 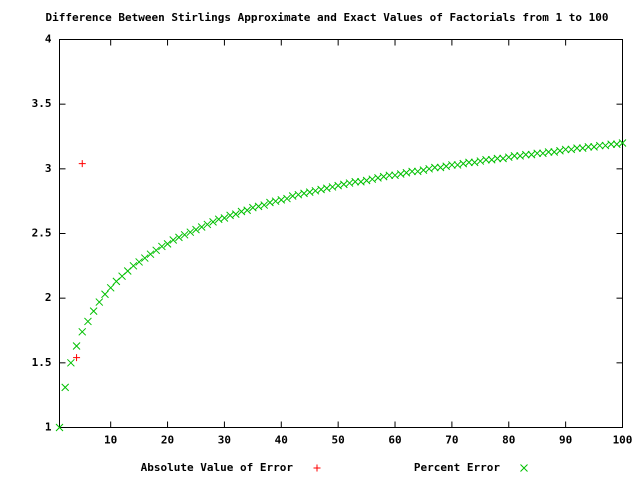 I want to click on y-tick-label: 1.5, so click(x=42, y=362).